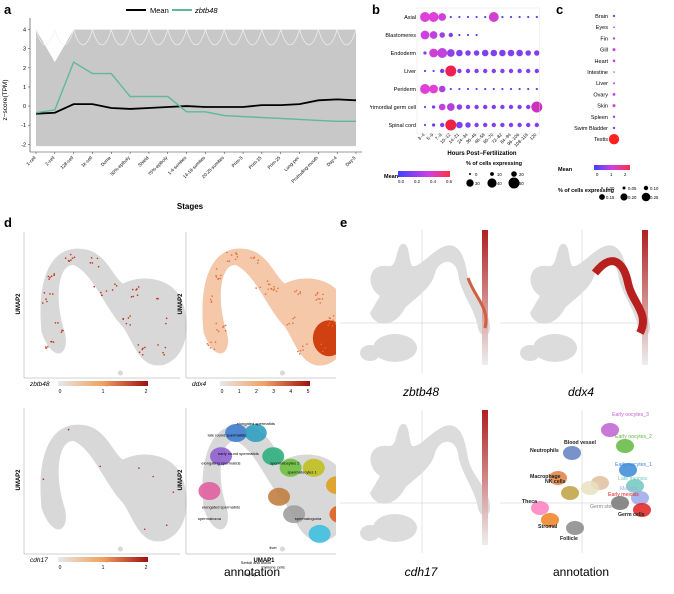 This screenshot has height=594, width=674. I want to click on d-colorbar-tick: 2, so click(146, 392).